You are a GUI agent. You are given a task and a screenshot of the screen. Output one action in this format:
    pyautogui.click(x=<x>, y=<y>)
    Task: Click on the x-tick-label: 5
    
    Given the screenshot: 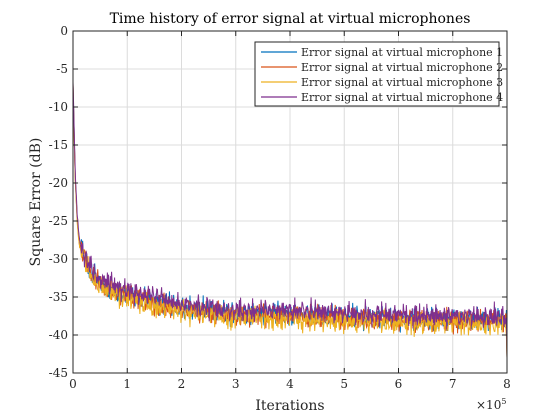 What is the action you would take?
    pyautogui.click(x=344, y=384)
    